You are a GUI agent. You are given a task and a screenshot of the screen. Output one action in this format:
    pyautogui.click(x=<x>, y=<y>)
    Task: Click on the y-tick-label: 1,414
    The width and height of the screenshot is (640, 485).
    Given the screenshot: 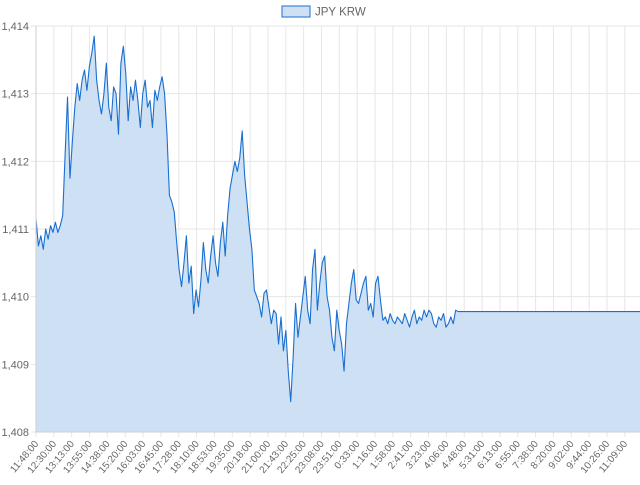 What is the action you would take?
    pyautogui.click(x=15, y=27)
    